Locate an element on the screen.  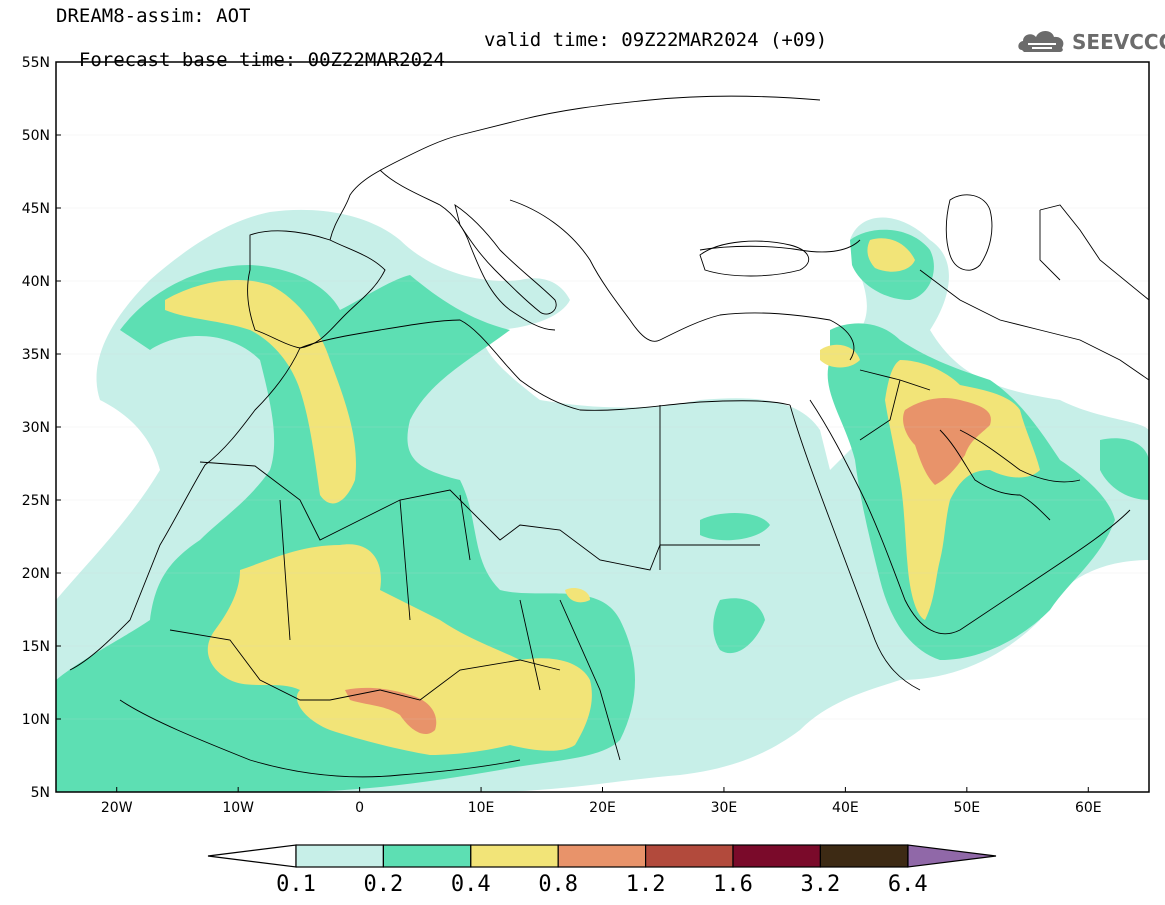
colorbar-label: 0.2 is located at coordinates (384, 884).